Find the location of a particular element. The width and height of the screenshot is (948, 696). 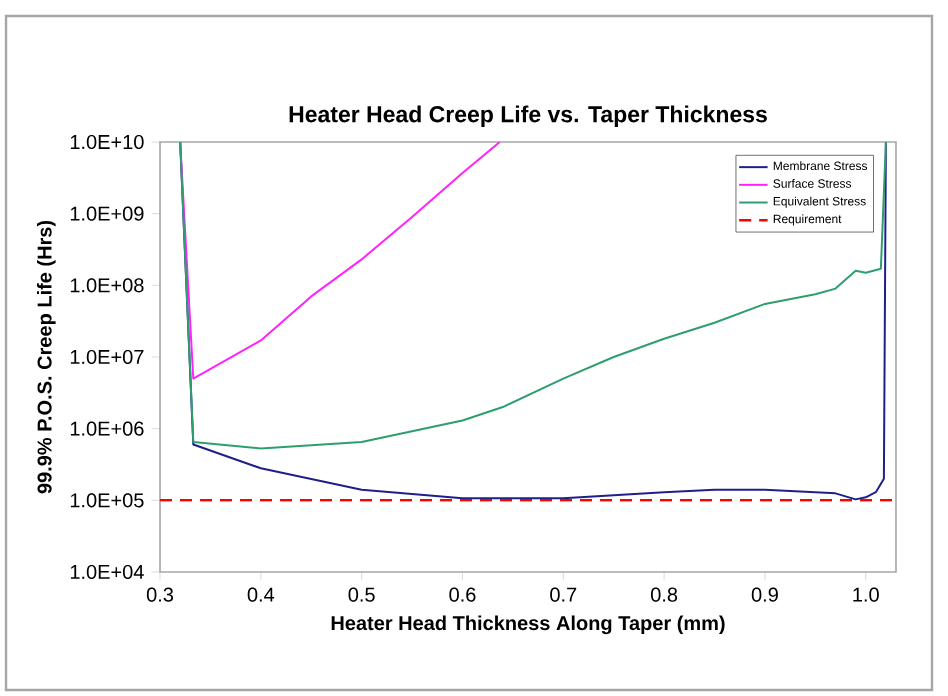

y-tick-label: 1.0E+06 is located at coordinates (107, 428).